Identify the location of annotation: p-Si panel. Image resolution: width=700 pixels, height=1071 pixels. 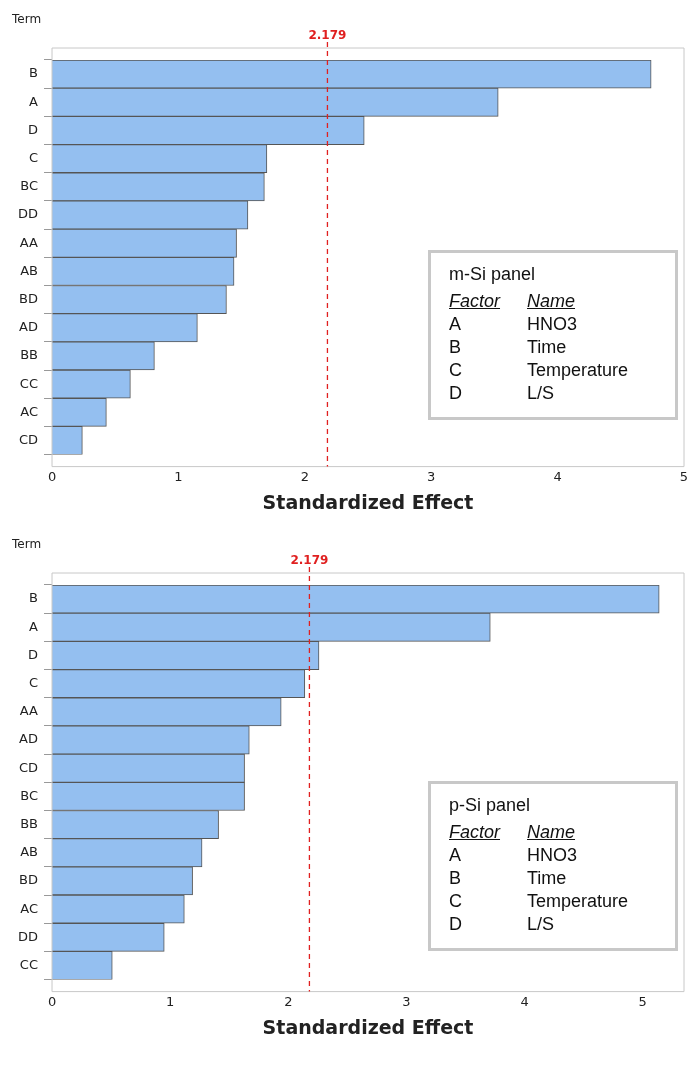
(490, 805).